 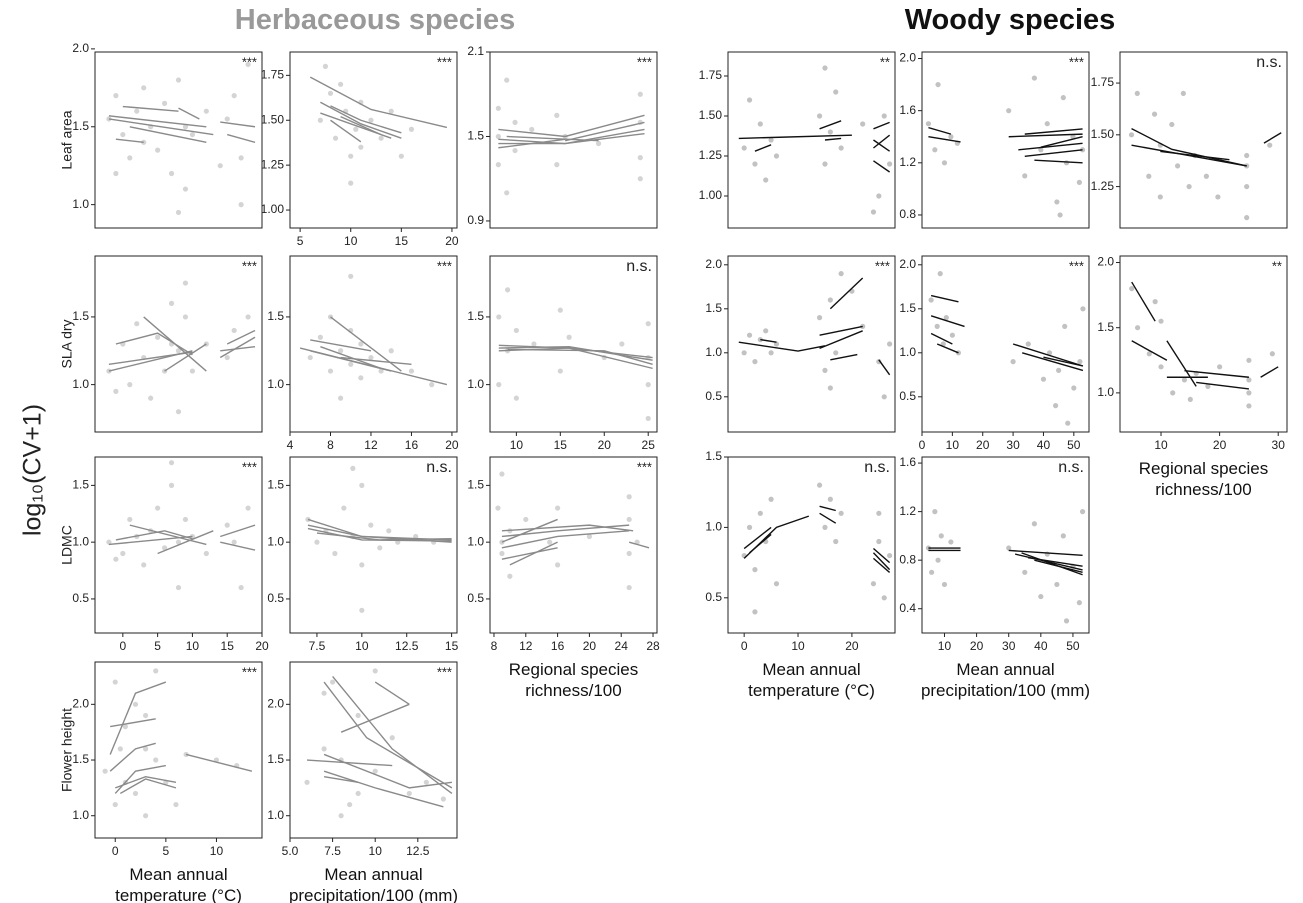 What do you see at coordinates (290, 851) in the screenshot?
I see `x-tick-label: 5.0` at bounding box center [290, 851].